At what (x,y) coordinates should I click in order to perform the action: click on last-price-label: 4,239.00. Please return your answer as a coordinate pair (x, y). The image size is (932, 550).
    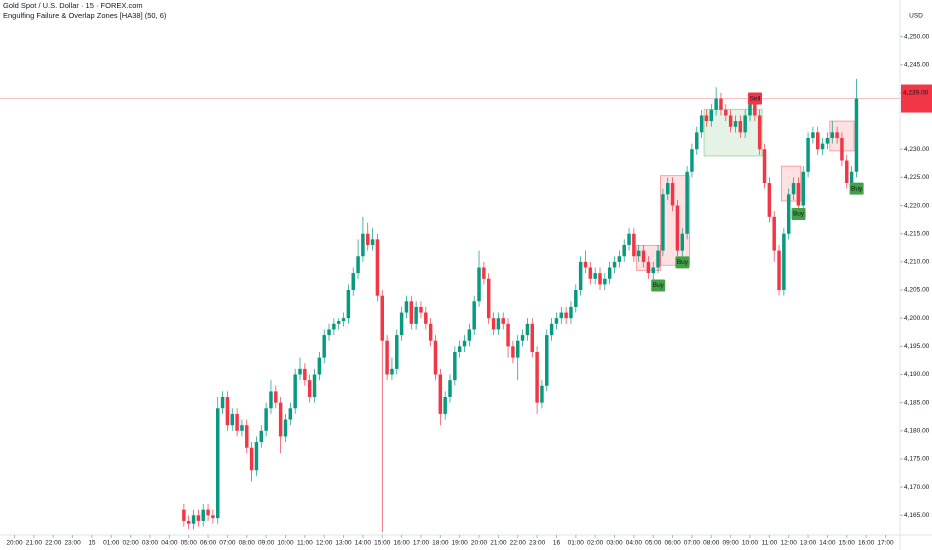
    Looking at the image, I should click on (916, 92).